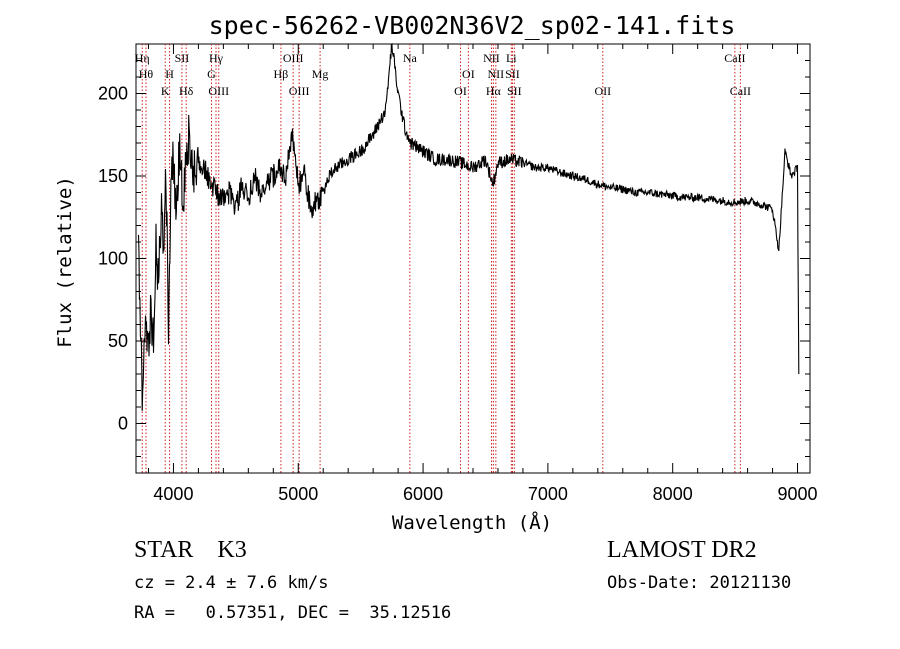  What do you see at coordinates (186, 91) in the screenshot?
I see `spectral-line-label: Hδ` at bounding box center [186, 91].